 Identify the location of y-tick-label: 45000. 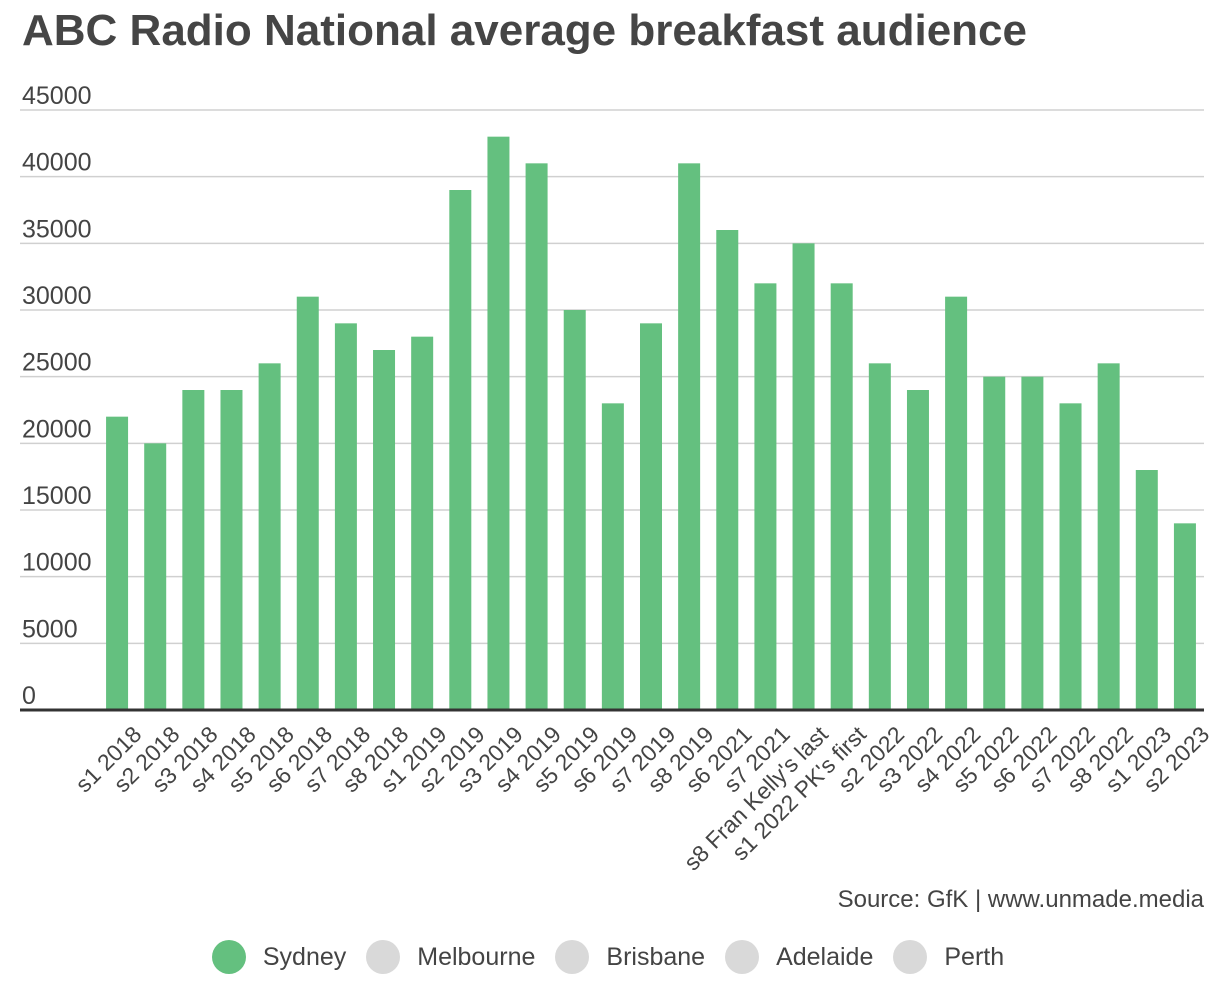
(57, 96).